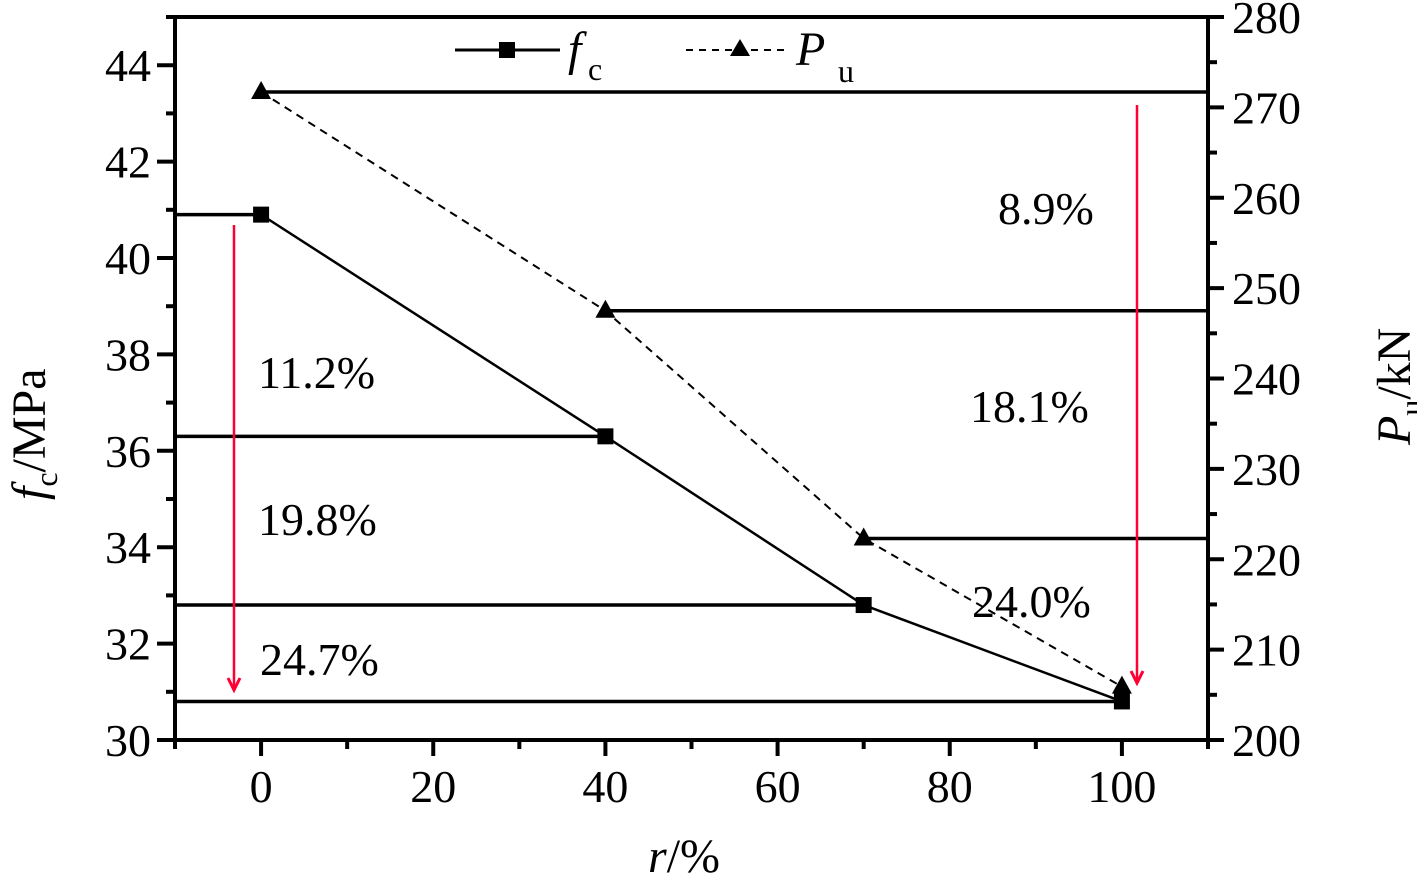  What do you see at coordinates (1121, 786) in the screenshot?
I see `x-tick-label: 100` at bounding box center [1121, 786].